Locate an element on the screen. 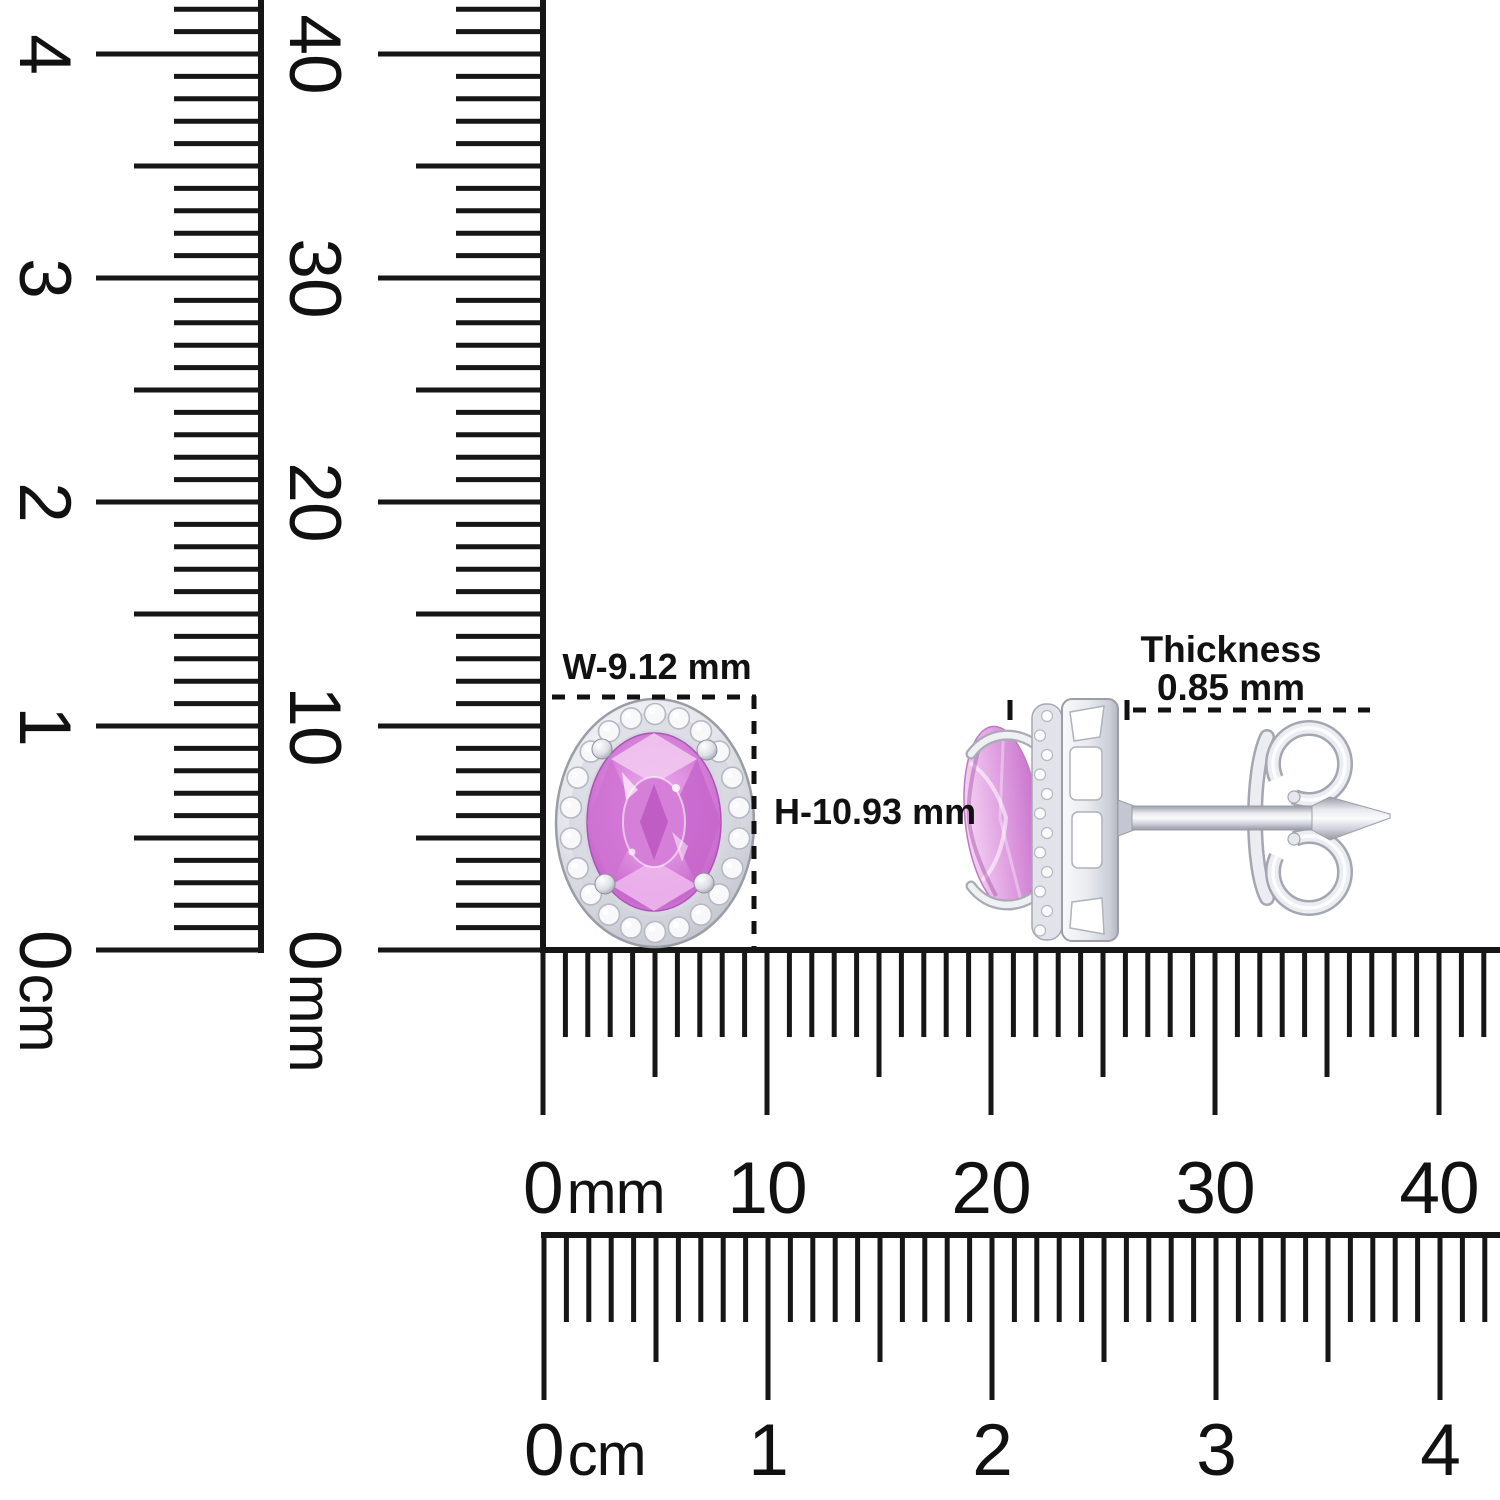 This screenshot has width=1500, height=1500. halo-stones is located at coordinates (655, 823).